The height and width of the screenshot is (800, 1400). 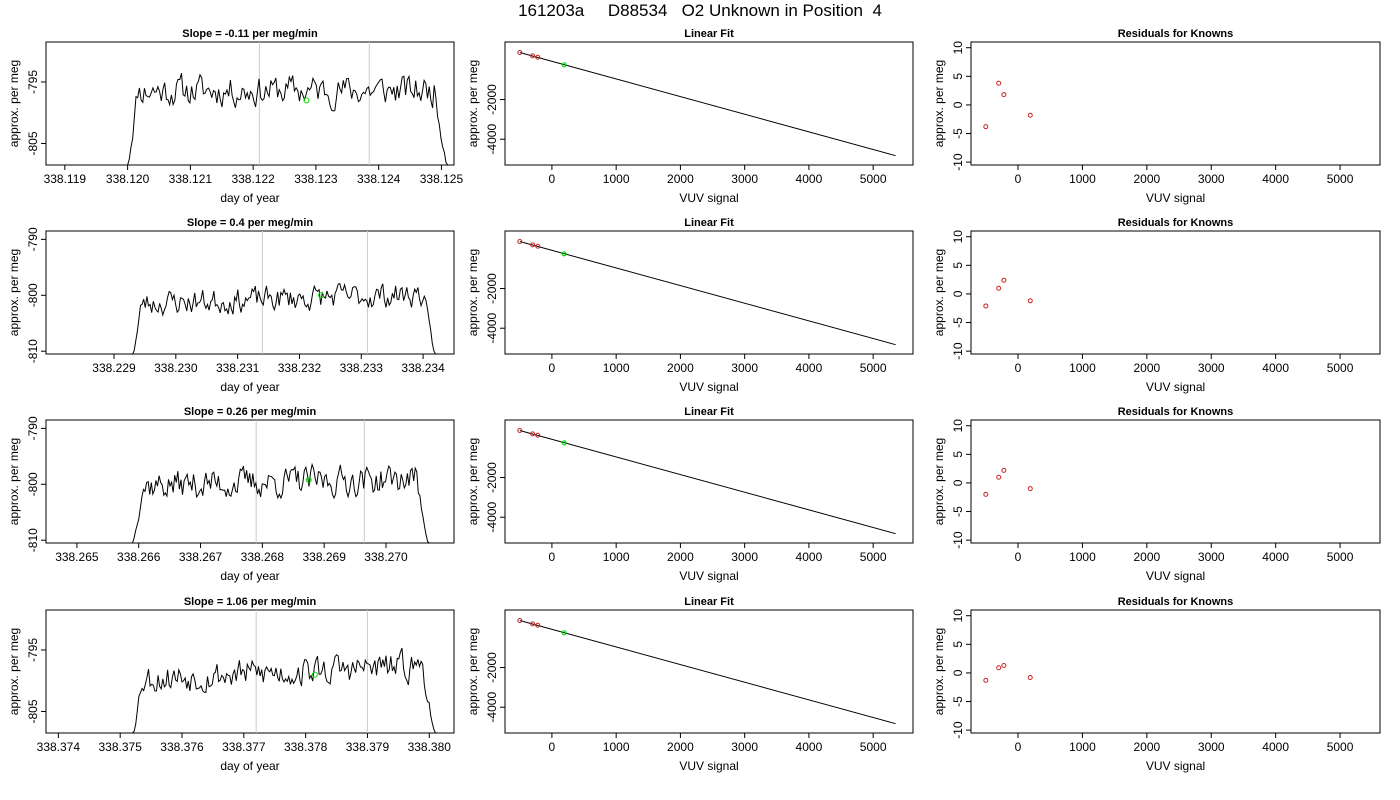 I want to click on x-tick-label: 338.119, so click(x=65, y=179).